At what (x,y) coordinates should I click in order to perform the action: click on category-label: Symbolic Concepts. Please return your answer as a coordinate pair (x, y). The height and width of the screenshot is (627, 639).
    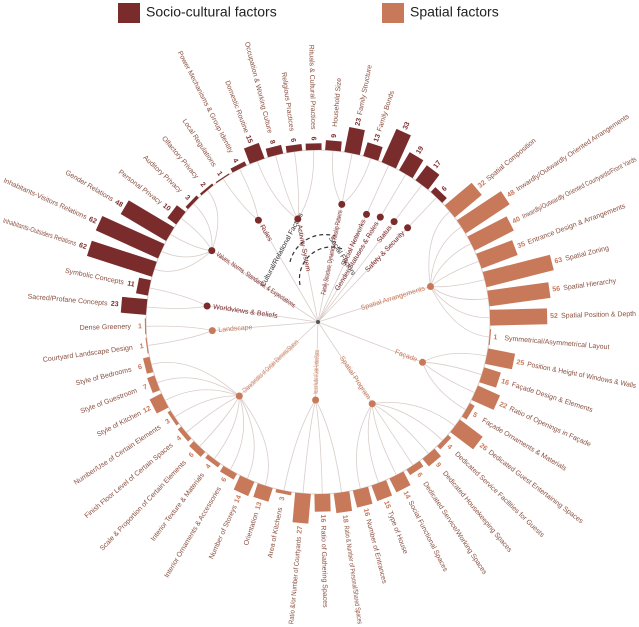
    Looking at the image, I should click on (94, 277).